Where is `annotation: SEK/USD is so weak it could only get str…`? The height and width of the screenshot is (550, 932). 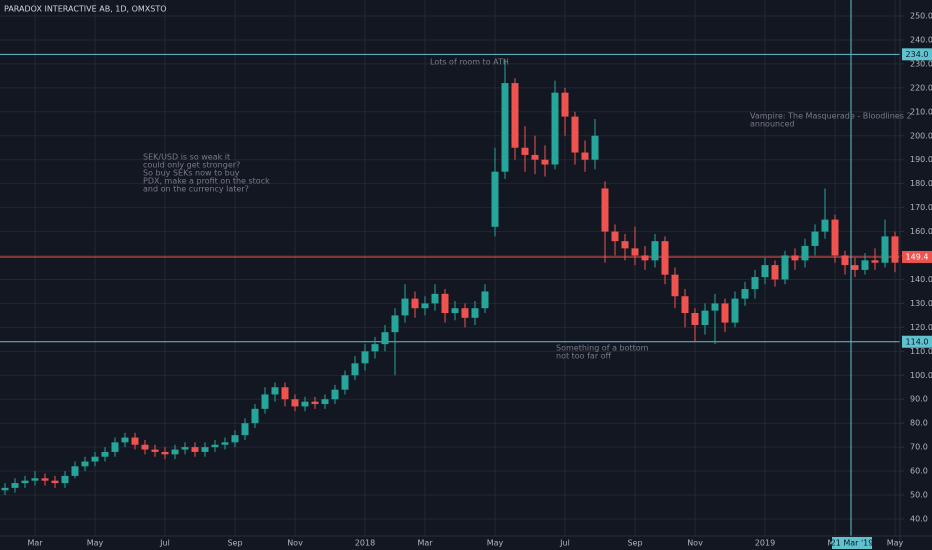 annotation: SEK/USD is so weak it could only get str… is located at coordinates (206, 173).